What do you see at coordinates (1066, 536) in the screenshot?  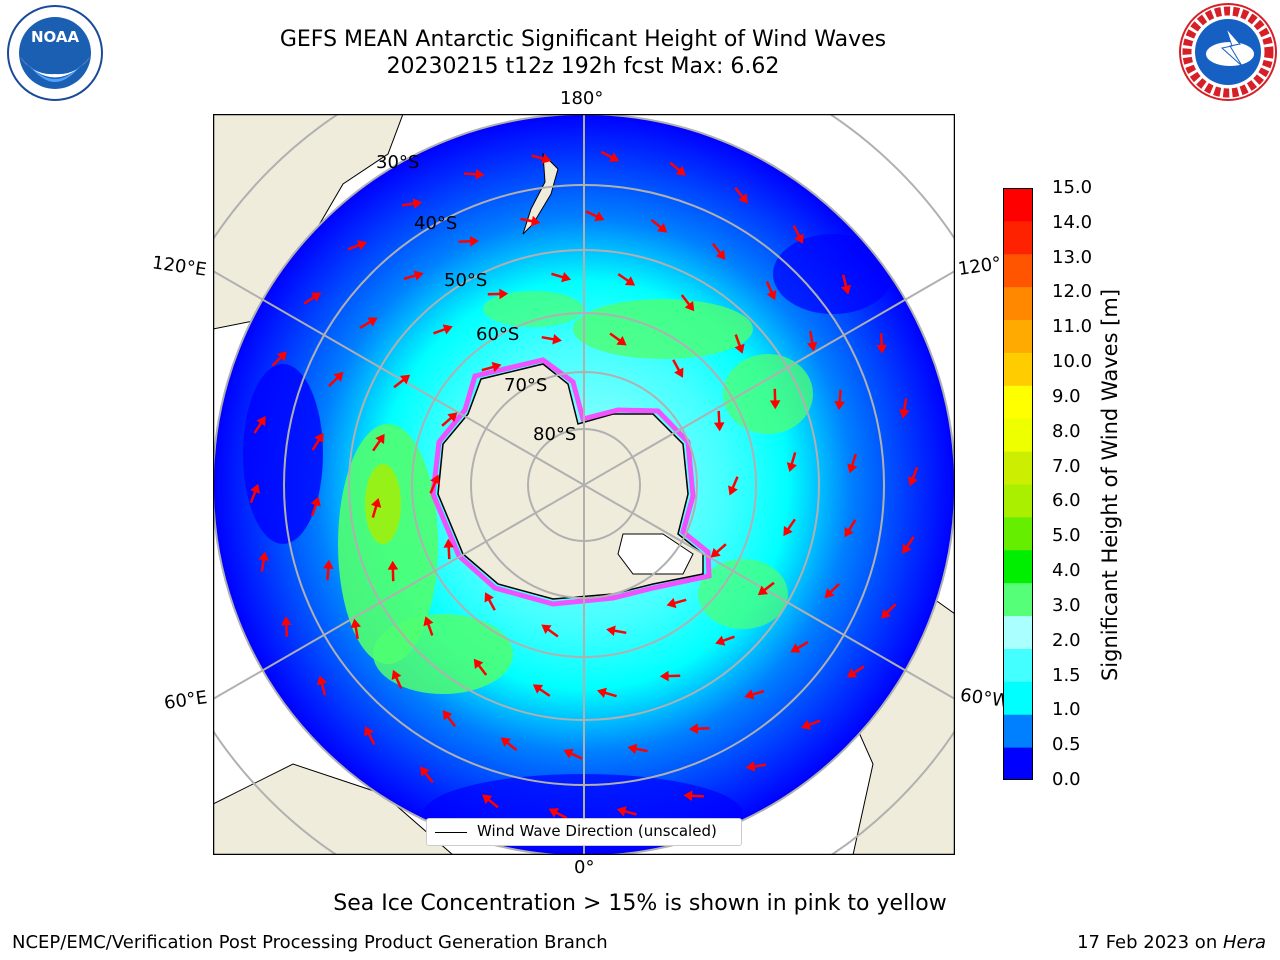 I see `colorbar-tick-label: 5.0` at bounding box center [1066, 536].